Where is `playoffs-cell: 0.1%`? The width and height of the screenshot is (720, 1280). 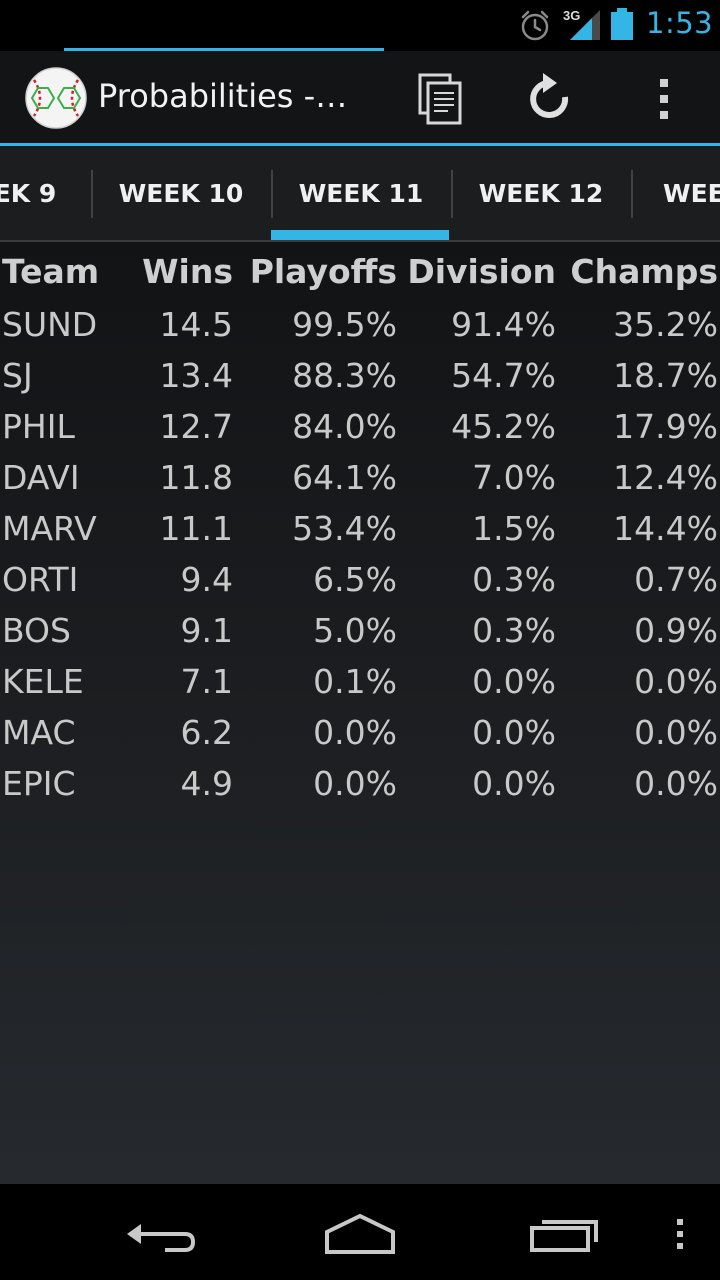 playoffs-cell: 0.1% is located at coordinates (355, 681).